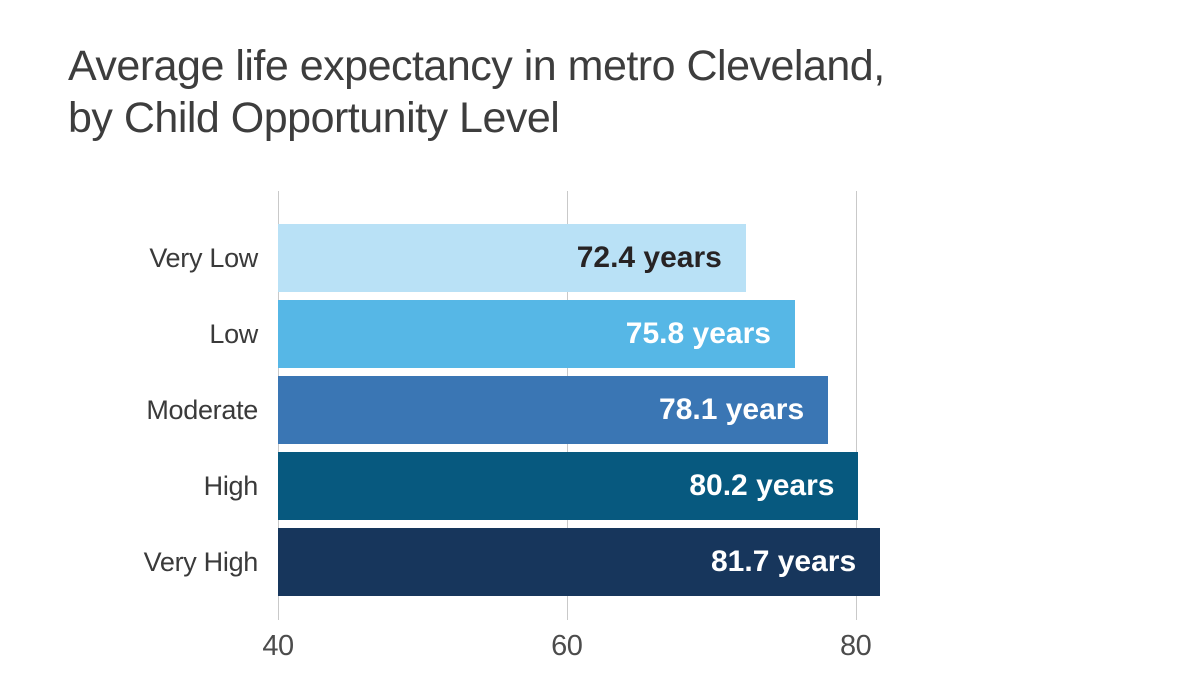  What do you see at coordinates (231, 485) in the screenshot?
I see `category-label-high: High` at bounding box center [231, 485].